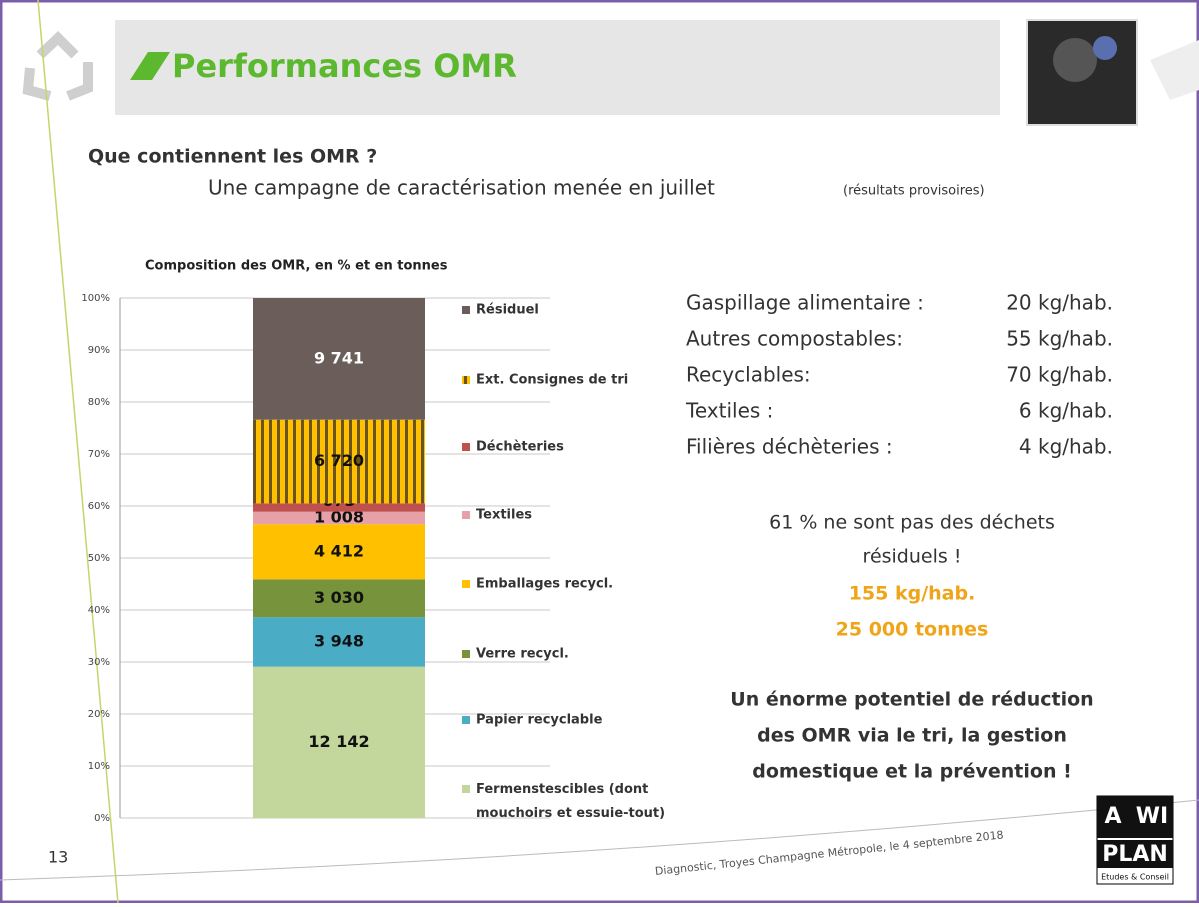 The image size is (1199, 907). What do you see at coordinates (912, 594) in the screenshot?
I see `highlight: 155 kg/hab.` at bounding box center [912, 594].